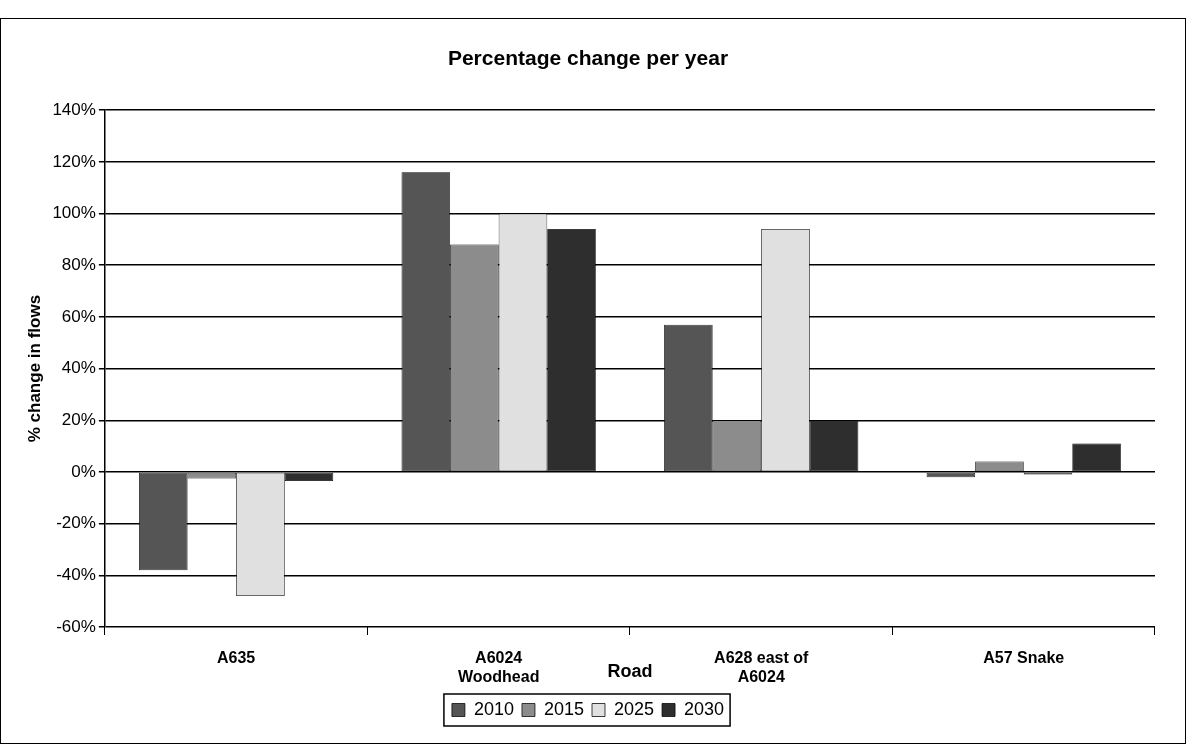 Image resolution: width=1186 pixels, height=744 pixels. What do you see at coordinates (493, 708) in the screenshot?
I see `legend-label: 2010` at bounding box center [493, 708].